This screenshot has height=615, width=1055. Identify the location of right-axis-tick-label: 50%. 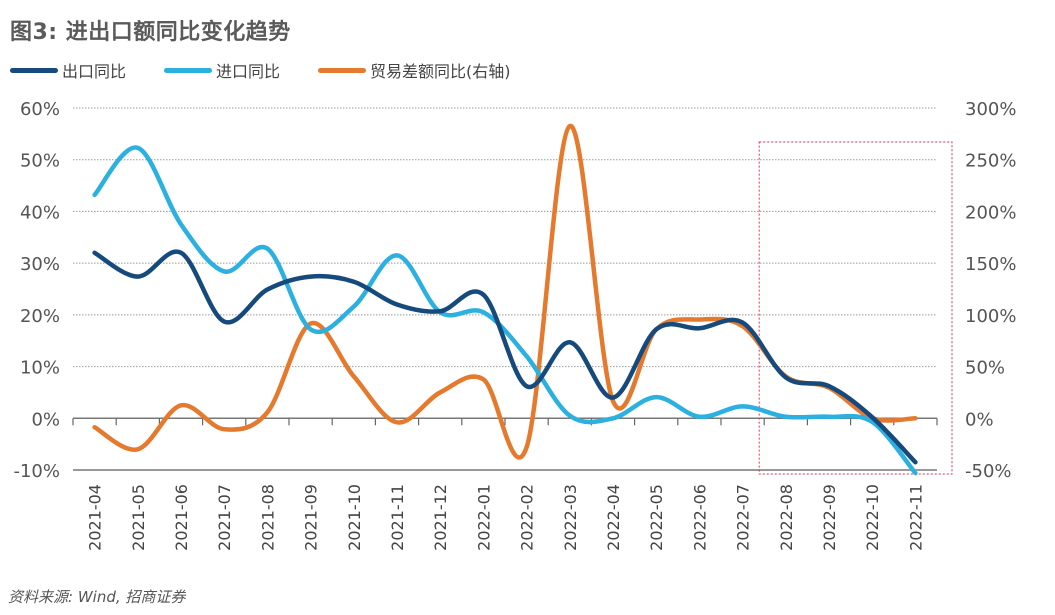
(985, 368).